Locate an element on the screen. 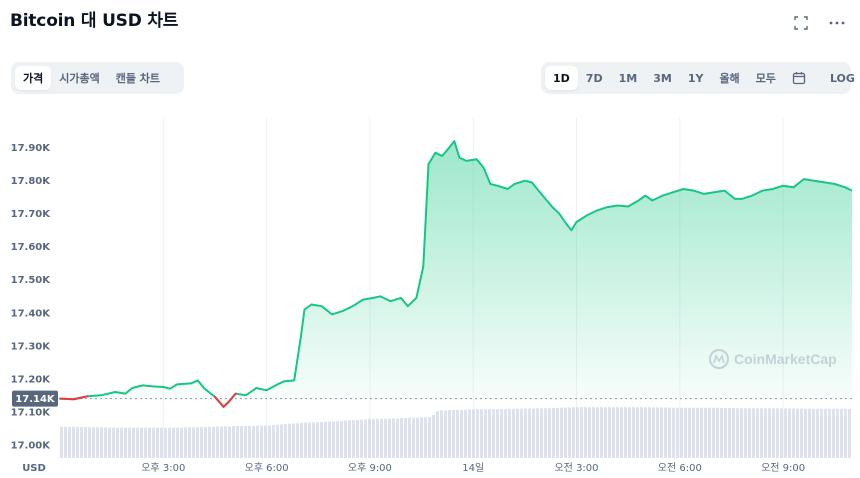  range-1y: 1Y is located at coordinates (695, 78).